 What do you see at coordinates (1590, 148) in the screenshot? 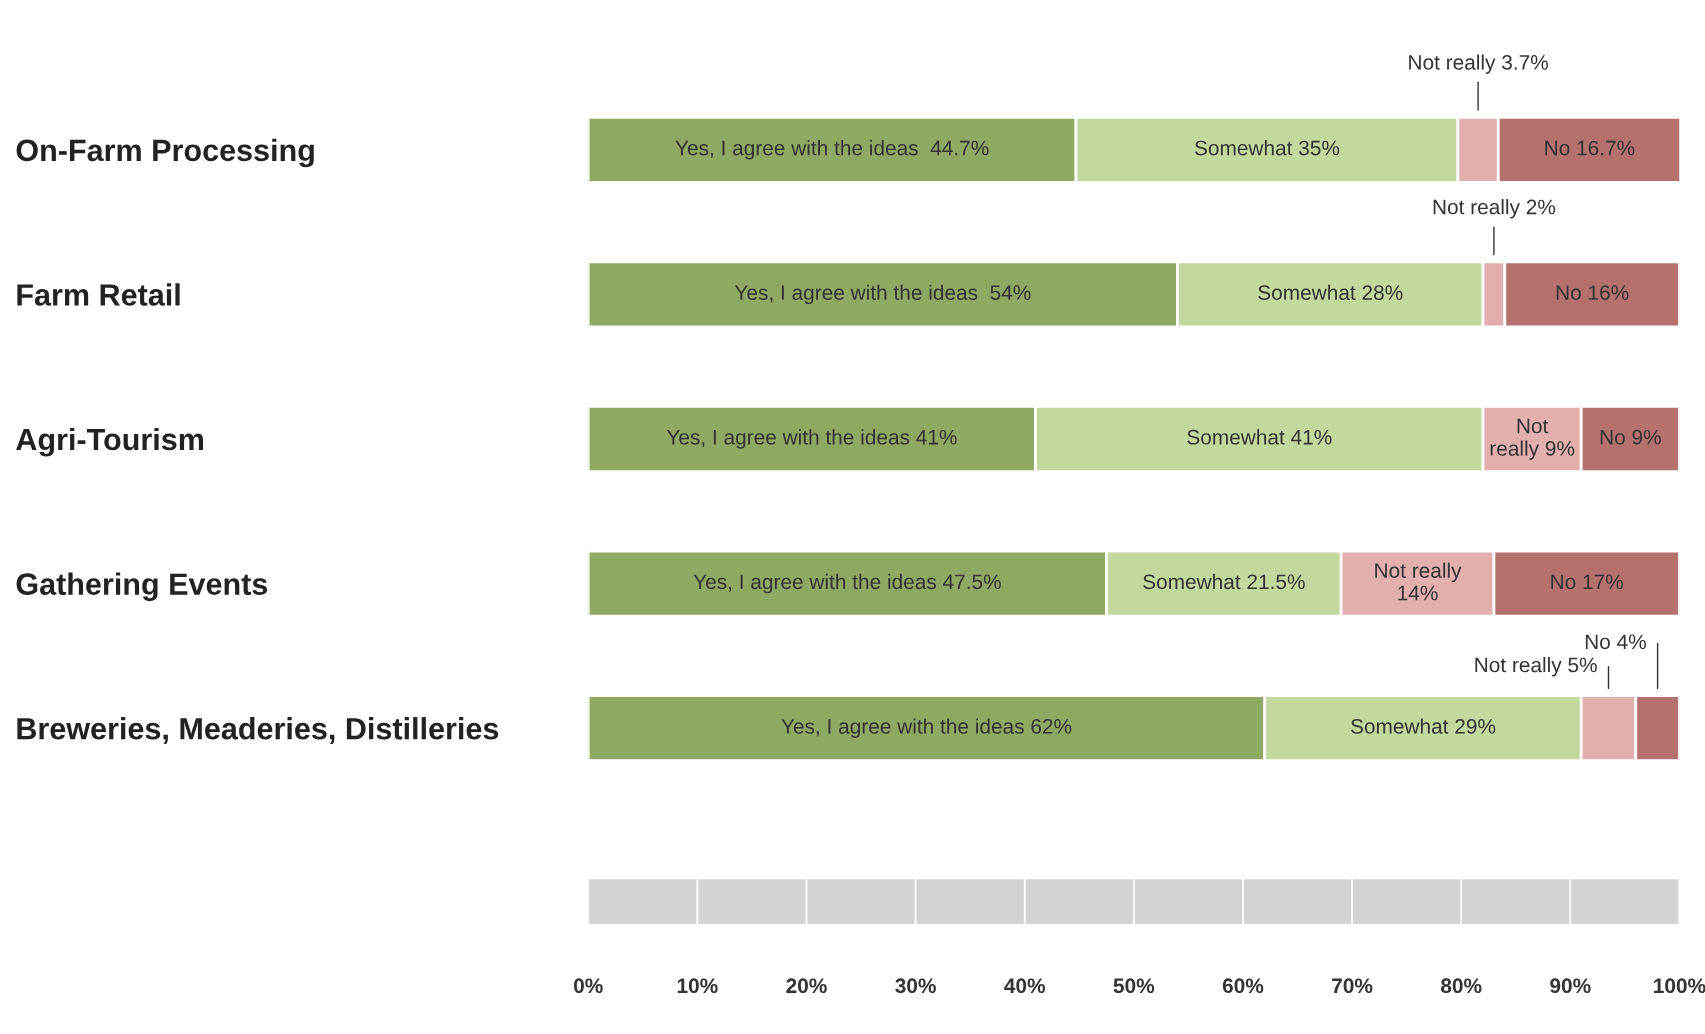
I see `data-label: No 16.7%` at bounding box center [1590, 148].